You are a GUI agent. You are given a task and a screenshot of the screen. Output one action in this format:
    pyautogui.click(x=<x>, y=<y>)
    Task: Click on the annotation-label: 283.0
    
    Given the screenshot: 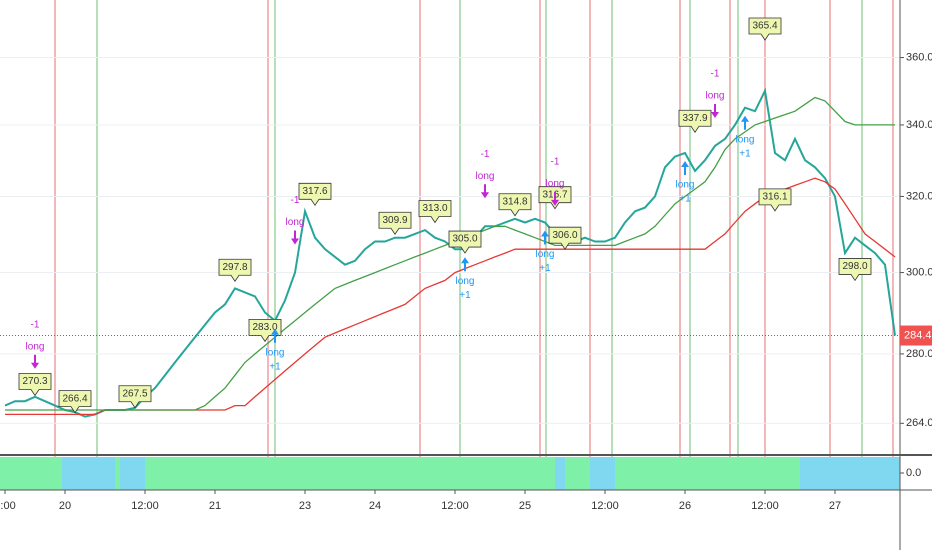 What is the action you would take?
    pyautogui.click(x=264, y=327)
    